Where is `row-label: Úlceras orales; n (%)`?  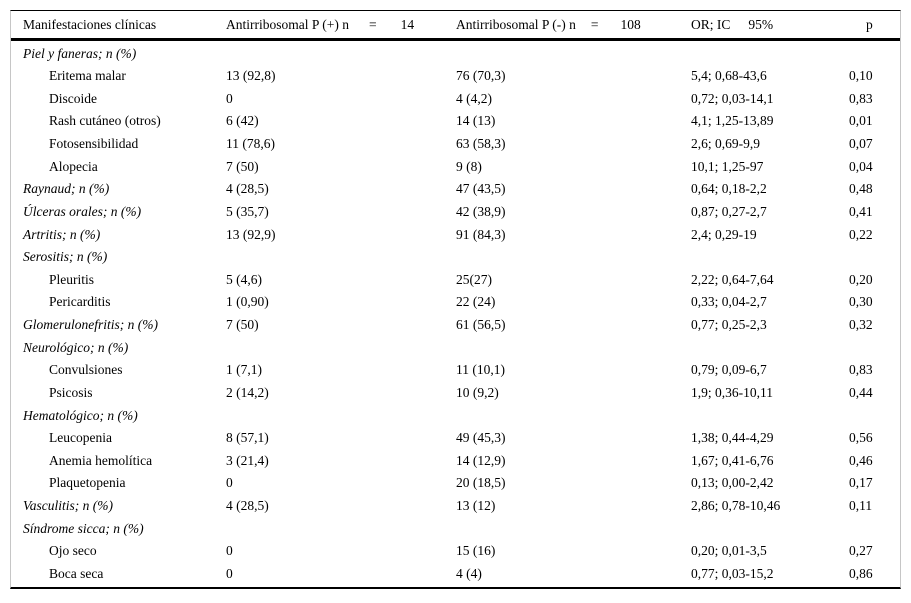
row-label: Úlceras orales; n (%) is located at coordinates (82, 211).